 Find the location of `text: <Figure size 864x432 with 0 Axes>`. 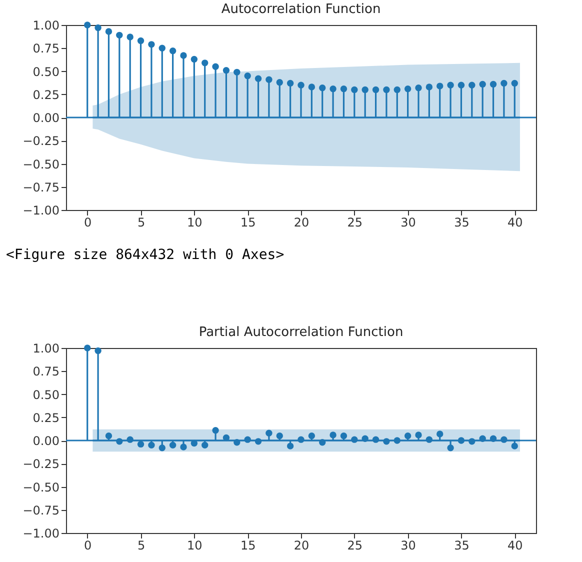

text: <Figure size 864x432 with 0 Axes> is located at coordinates (145, 255).